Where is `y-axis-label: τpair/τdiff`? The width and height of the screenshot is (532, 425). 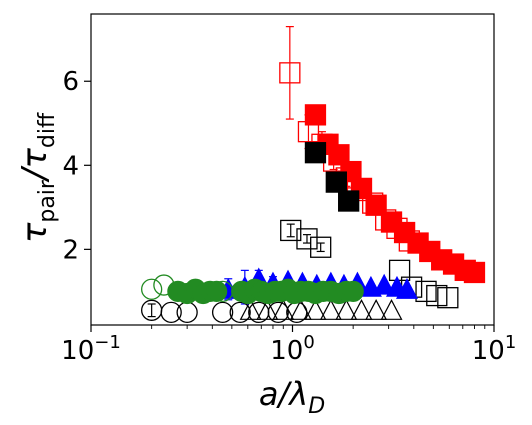 y-axis-label: τpair/τdiff is located at coordinates (37, 177).